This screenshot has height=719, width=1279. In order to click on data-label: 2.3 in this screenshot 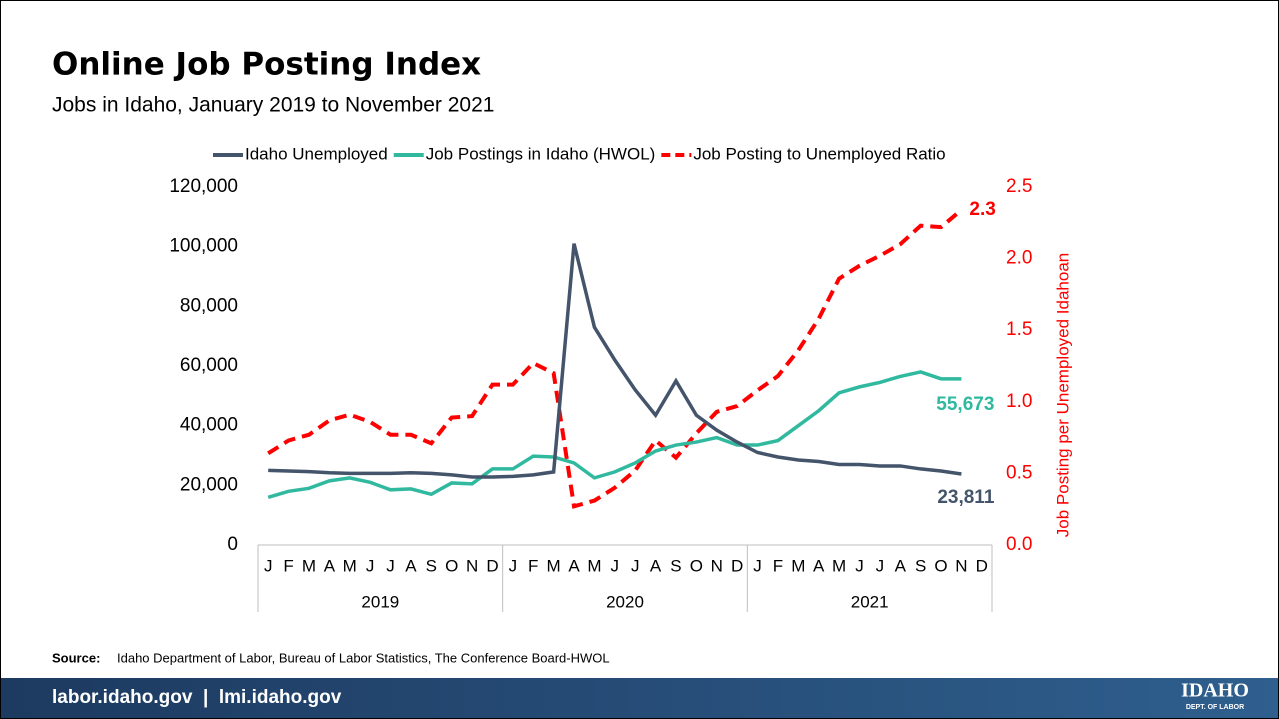, I will do `click(982, 209)`.